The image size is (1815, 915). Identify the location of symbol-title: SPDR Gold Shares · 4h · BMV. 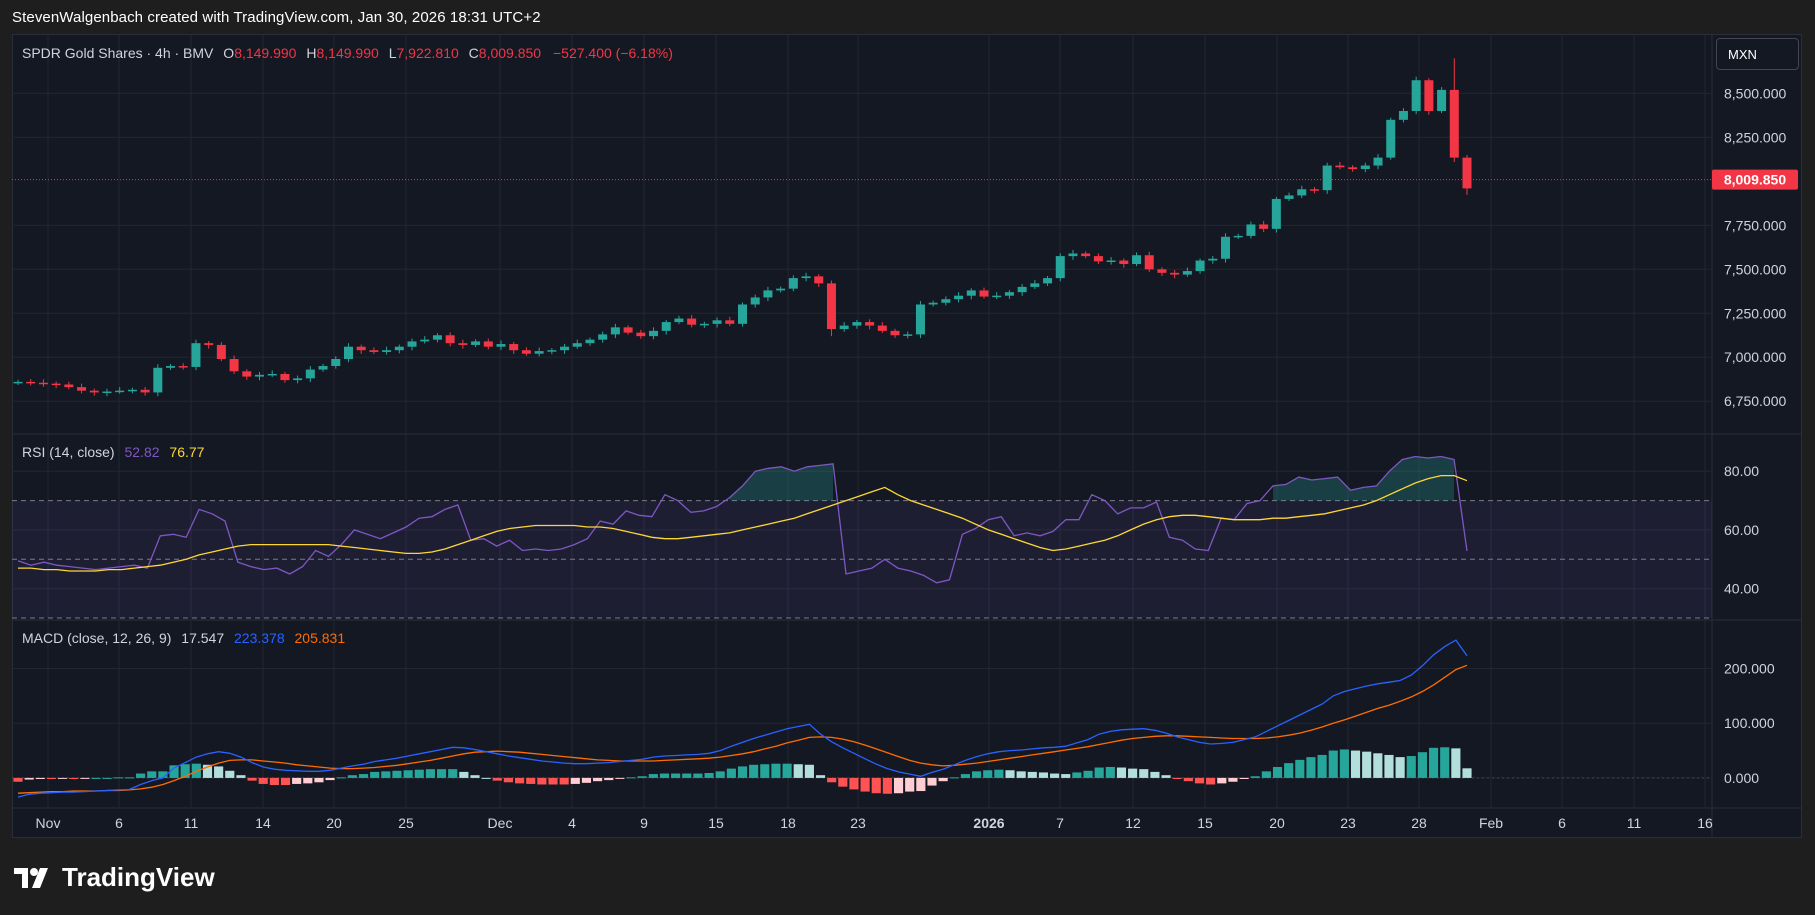
(118, 53).